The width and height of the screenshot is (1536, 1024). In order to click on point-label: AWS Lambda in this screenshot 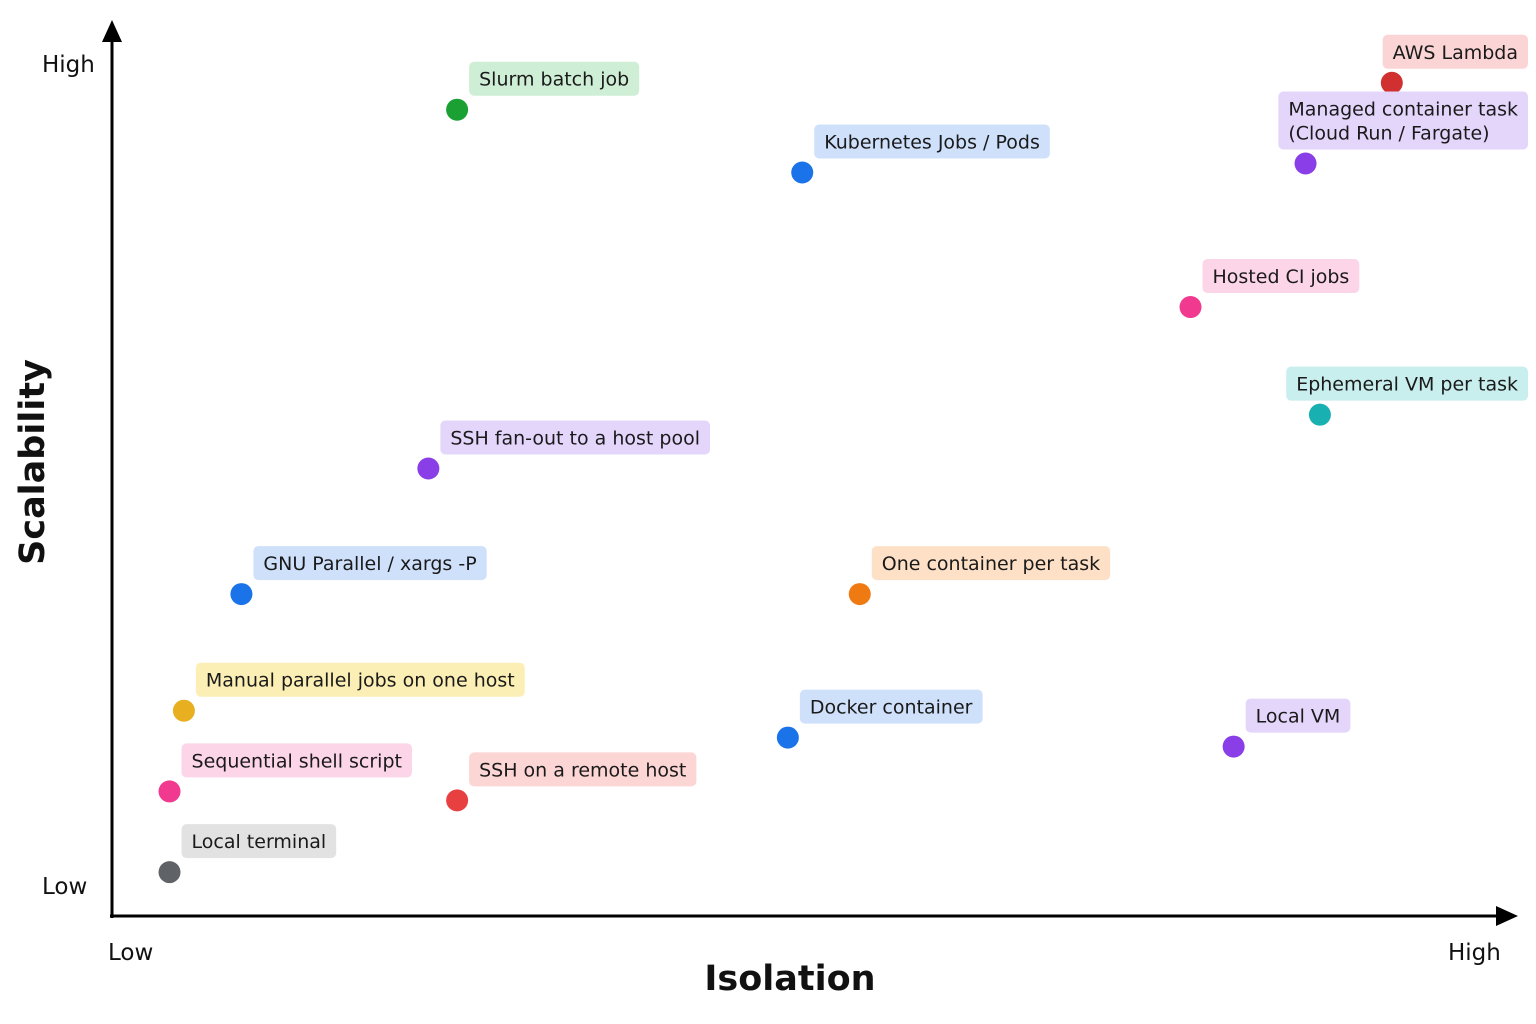, I will do `click(1455, 53)`.